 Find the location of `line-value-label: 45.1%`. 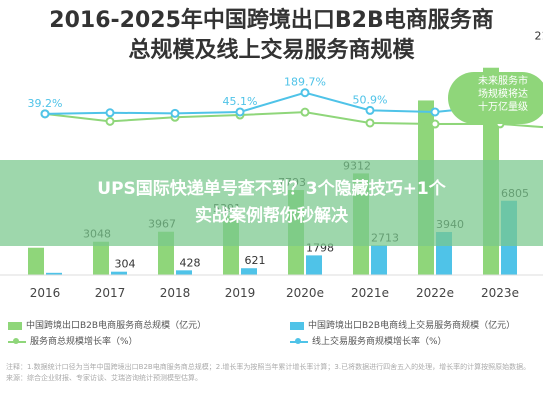

line-value-label: 45.1% is located at coordinates (240, 101).